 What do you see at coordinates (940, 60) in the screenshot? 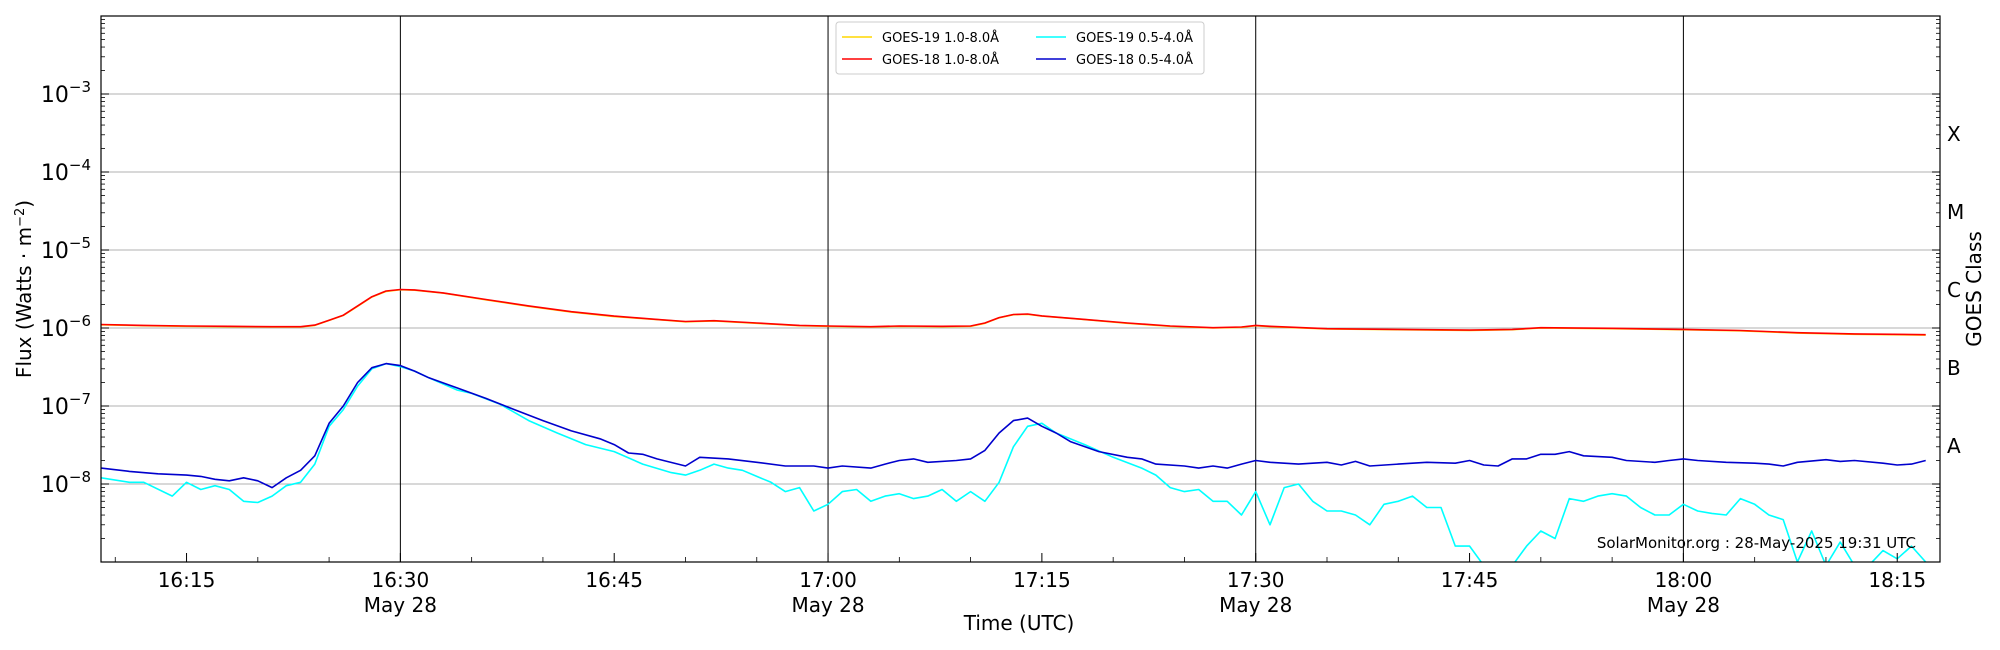
I see `legend-label: GOES-18 1.0-8.0Å` at bounding box center [940, 60].